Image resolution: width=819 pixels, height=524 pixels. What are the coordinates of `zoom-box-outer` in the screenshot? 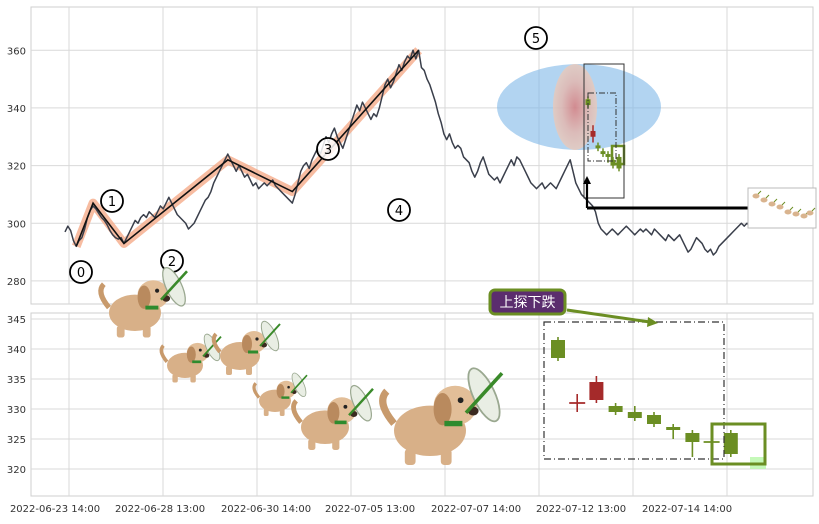 It's located at (604, 131).